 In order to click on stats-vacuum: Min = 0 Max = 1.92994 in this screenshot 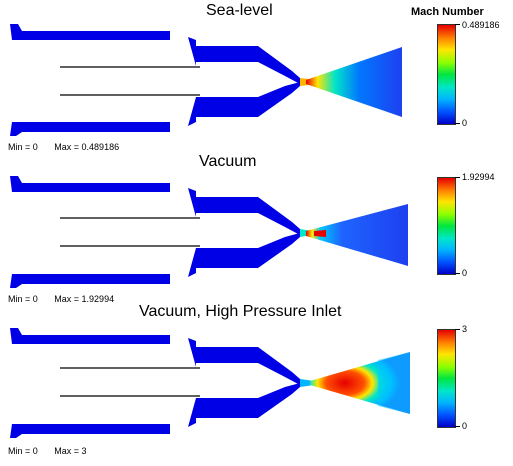, I will do `click(61, 299)`.